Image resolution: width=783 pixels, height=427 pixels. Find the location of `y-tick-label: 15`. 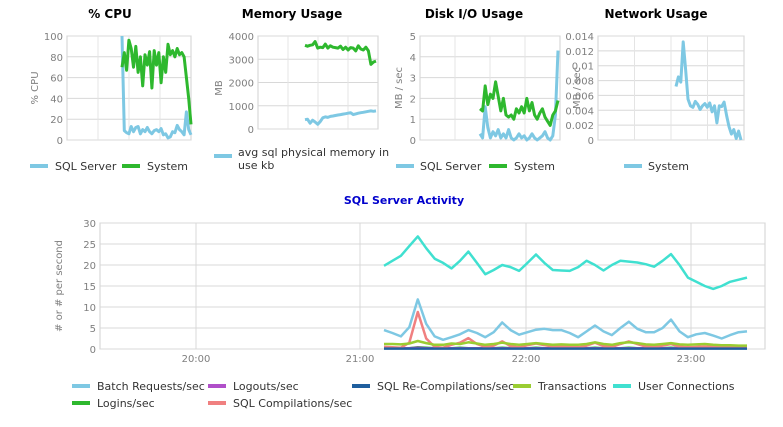

y-tick-label: 15 is located at coordinates (89, 287).